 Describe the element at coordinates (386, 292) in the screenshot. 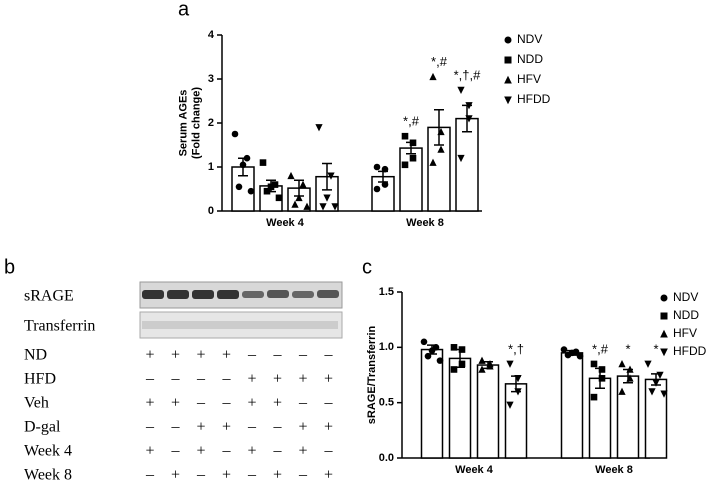

I see `y-tick-label: 1.5` at that location.